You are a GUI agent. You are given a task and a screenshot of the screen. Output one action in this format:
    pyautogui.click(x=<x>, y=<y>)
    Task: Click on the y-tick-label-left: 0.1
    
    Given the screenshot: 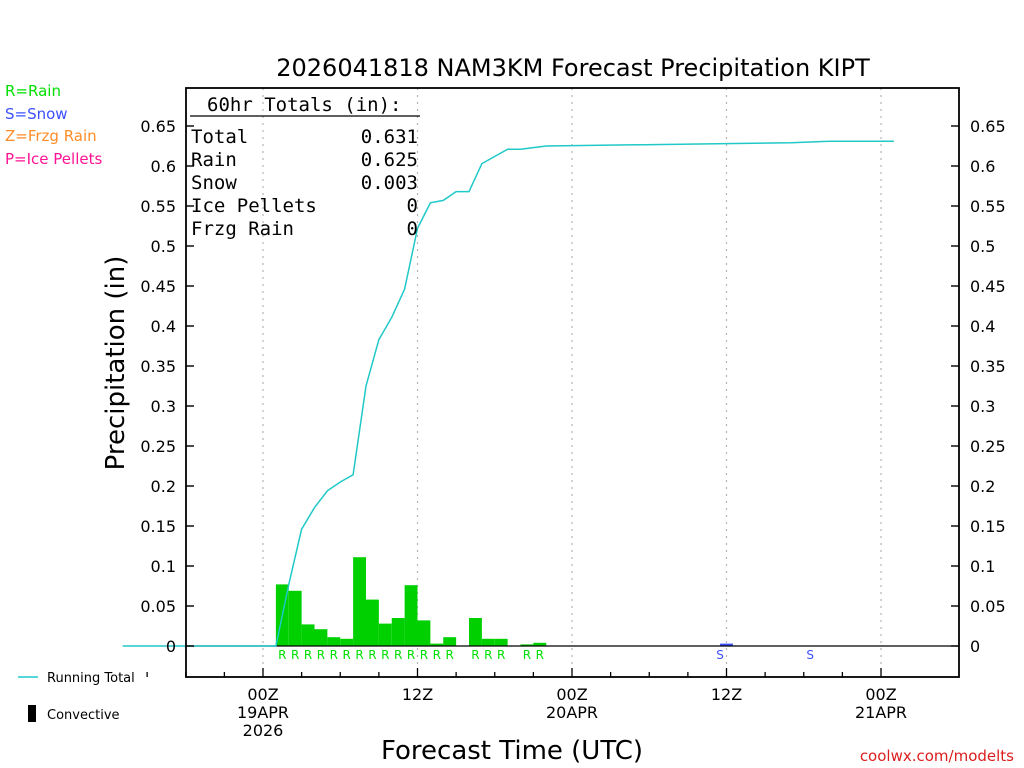 What is the action you would take?
    pyautogui.click(x=163, y=566)
    